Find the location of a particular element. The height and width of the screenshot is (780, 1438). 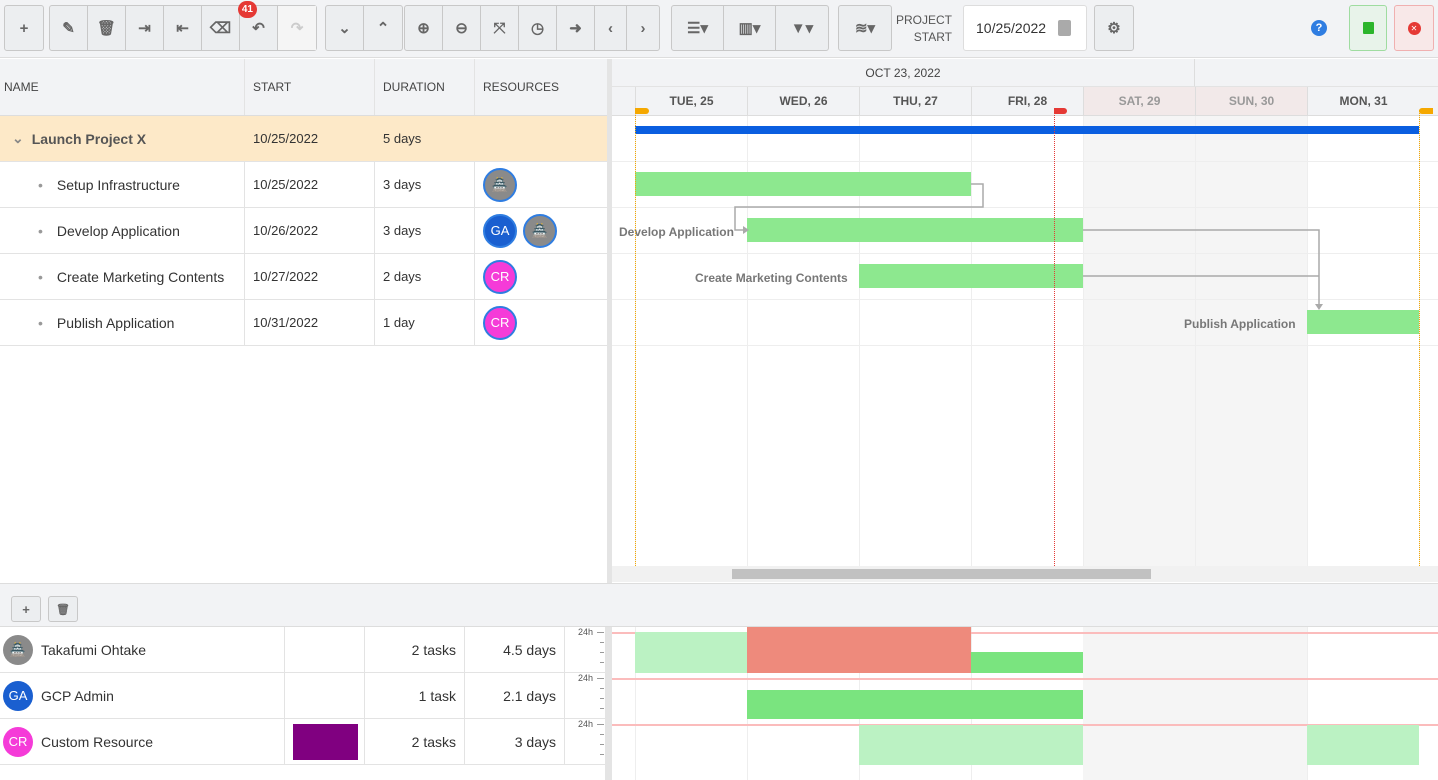

outdent-icon: ⇤ is located at coordinates (183, 28).